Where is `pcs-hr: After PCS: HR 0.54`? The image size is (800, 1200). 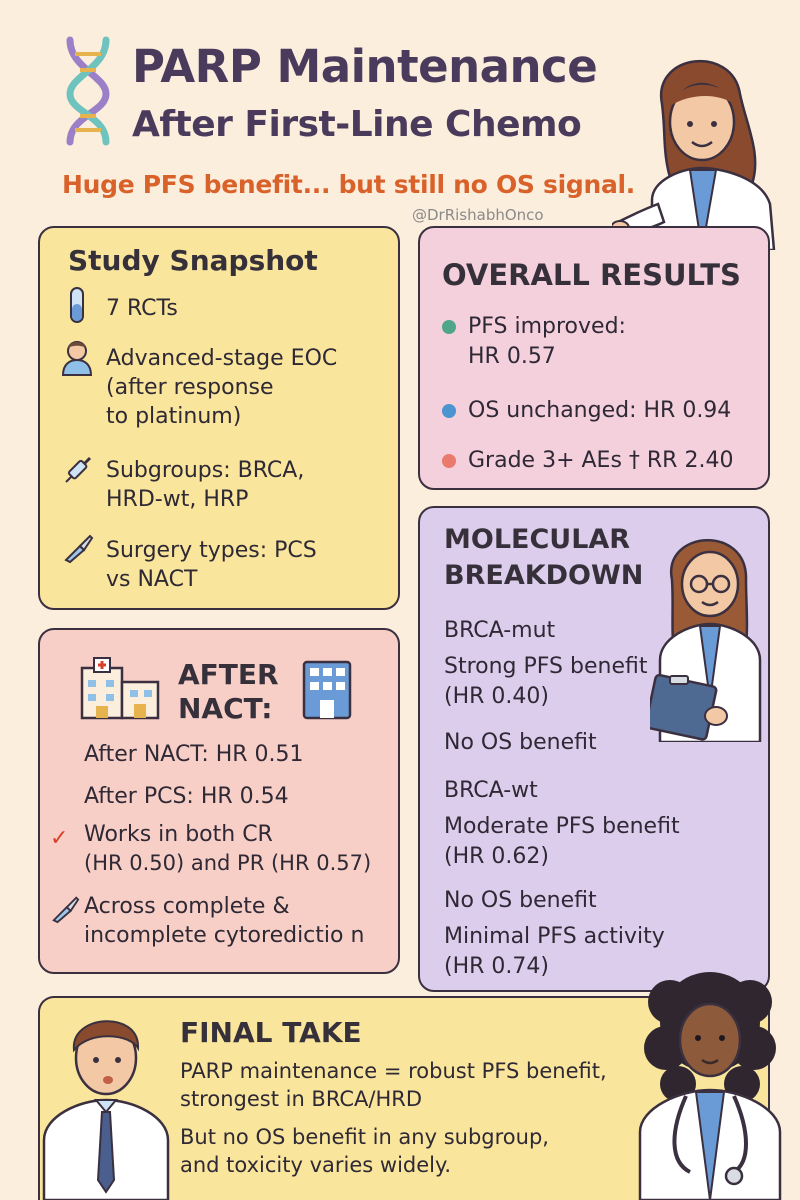 pcs-hr: After PCS: HR 0.54 is located at coordinates (186, 796).